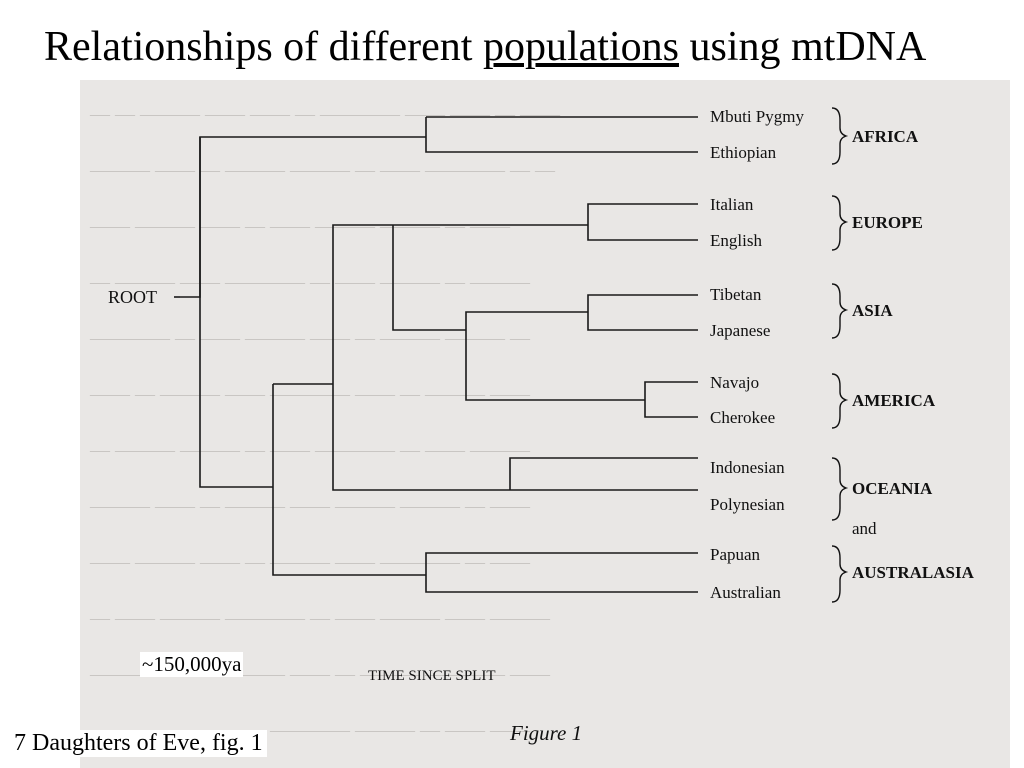 The width and height of the screenshot is (1024, 768). What do you see at coordinates (732, 204) in the screenshot?
I see `taxon-italian: Italian` at bounding box center [732, 204].